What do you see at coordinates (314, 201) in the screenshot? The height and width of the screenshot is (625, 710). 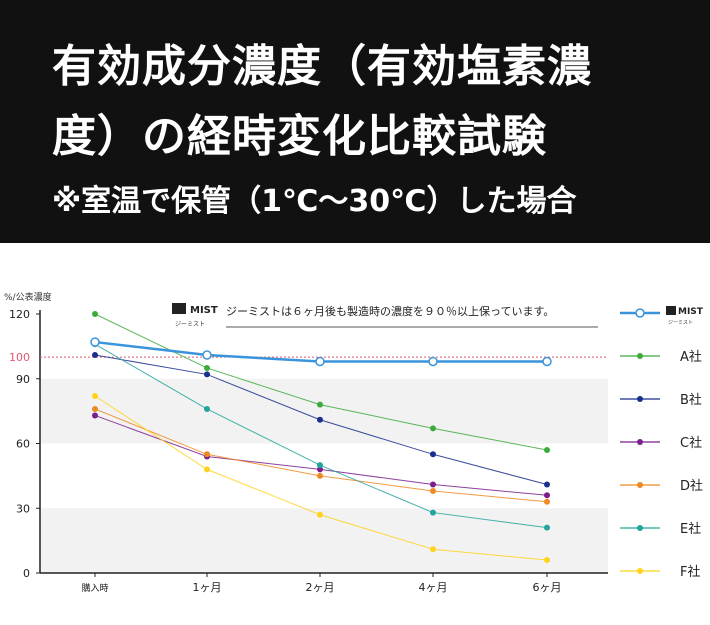 I see `subtitle: ※室温で保管（1℃〜30℃）した場合` at bounding box center [314, 201].